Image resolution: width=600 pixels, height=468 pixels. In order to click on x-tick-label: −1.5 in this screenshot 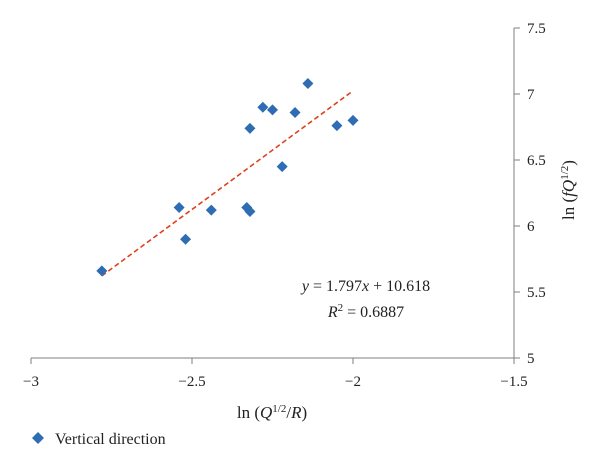, I will do `click(513, 382)`.